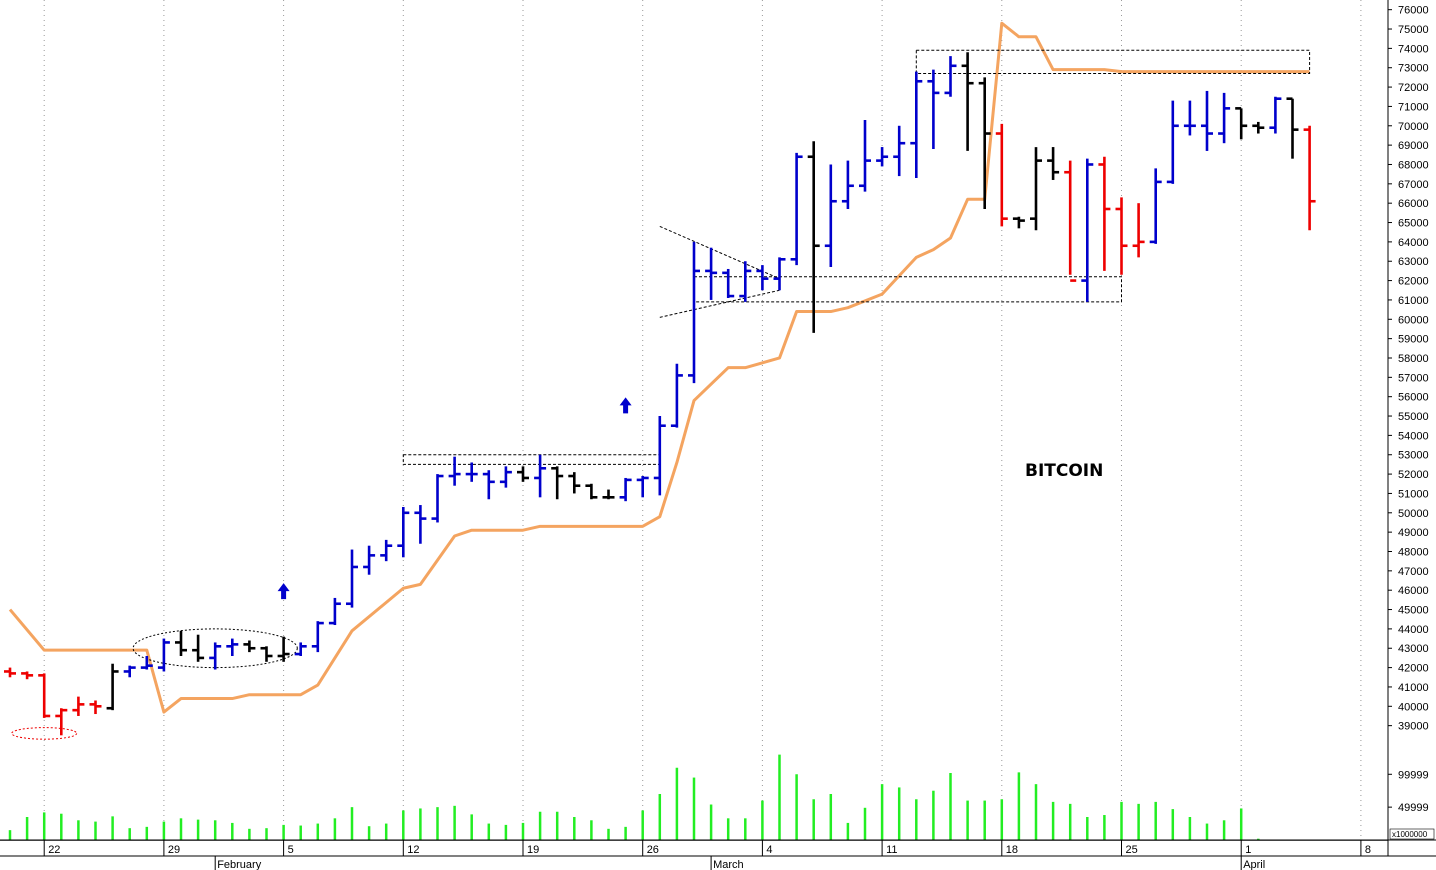 This screenshot has height=870, width=1436. What do you see at coordinates (1413, 775) in the screenshot?
I see `volume-y-tick-label: 99999` at bounding box center [1413, 775].